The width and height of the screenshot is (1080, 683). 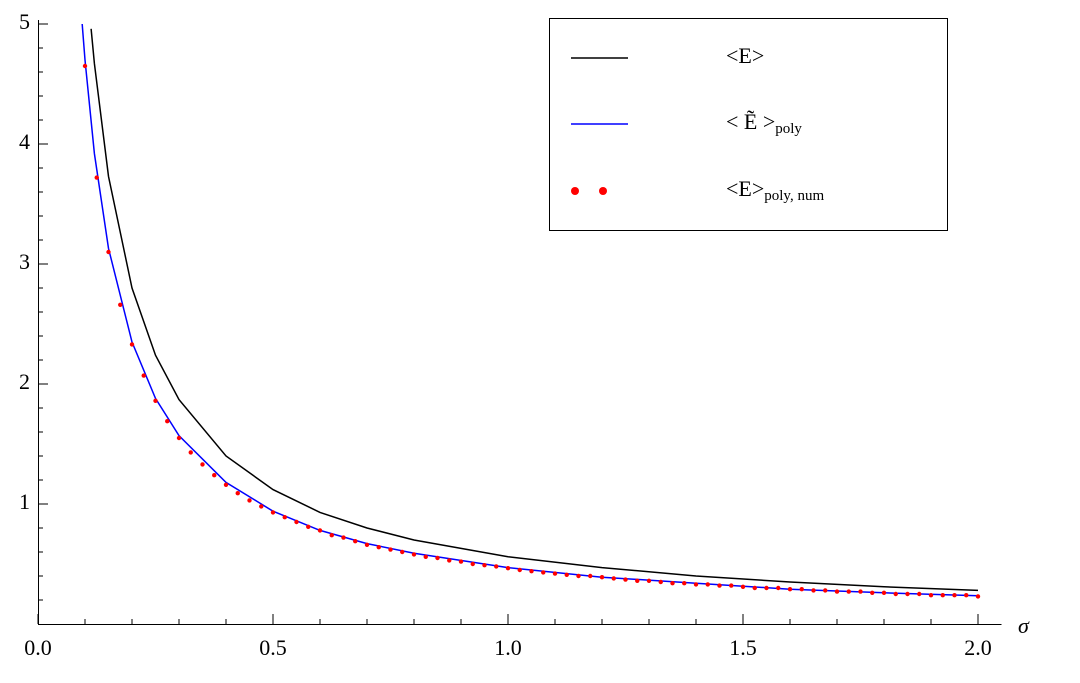 I want to click on legend-subscript: poly, num, so click(x=794, y=196).